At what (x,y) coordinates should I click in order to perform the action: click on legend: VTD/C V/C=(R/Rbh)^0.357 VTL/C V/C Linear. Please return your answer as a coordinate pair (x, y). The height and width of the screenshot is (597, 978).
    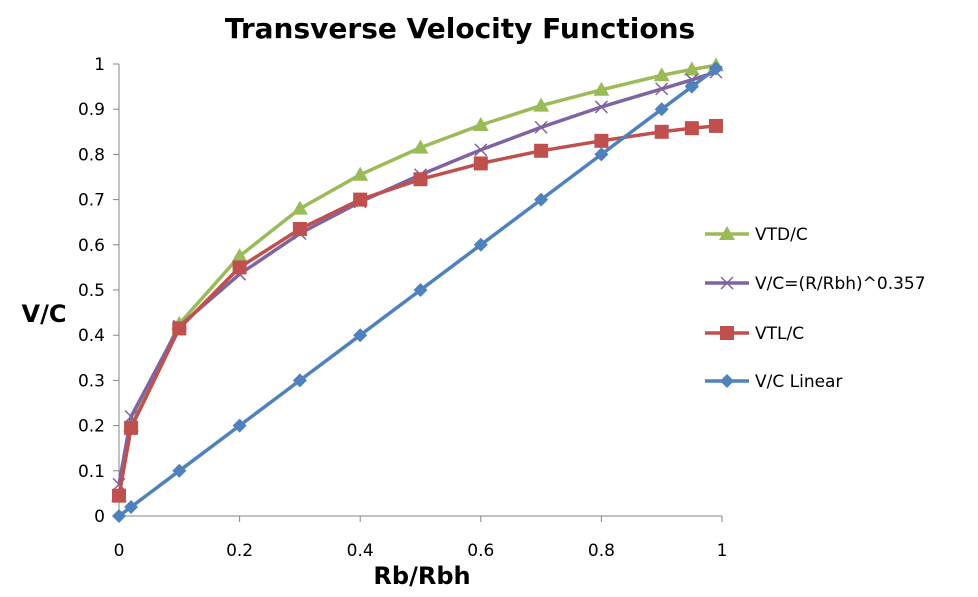
    Looking at the image, I should click on (815, 308).